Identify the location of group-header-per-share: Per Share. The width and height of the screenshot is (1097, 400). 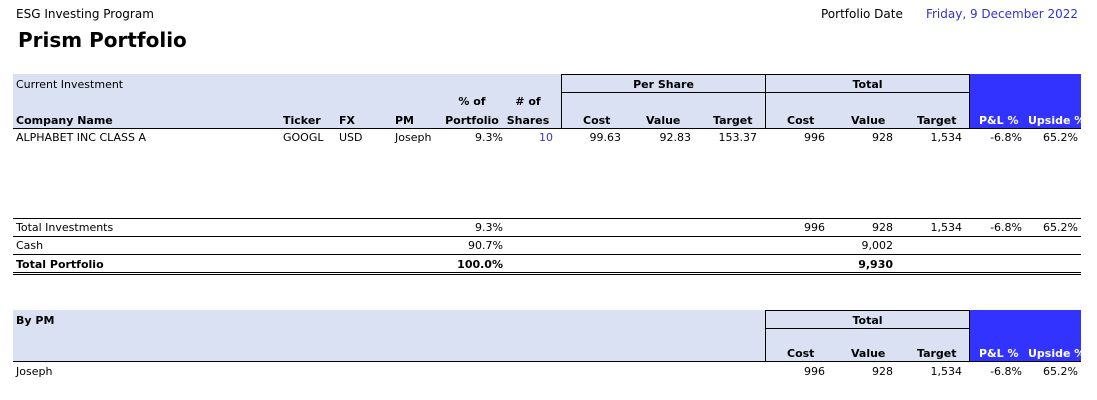
(663, 84).